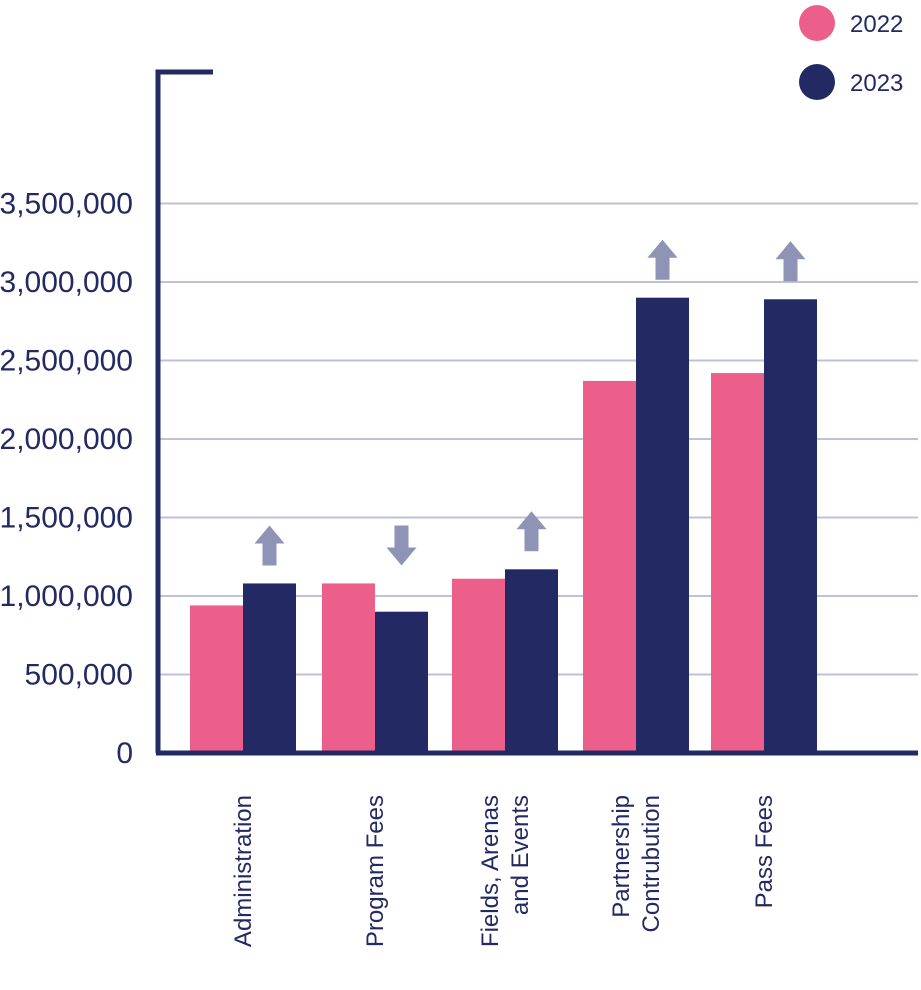 The width and height of the screenshot is (921, 990). Describe the element at coordinates (66, 204) in the screenshot. I see `y-tick-label: 3,500,000` at that location.